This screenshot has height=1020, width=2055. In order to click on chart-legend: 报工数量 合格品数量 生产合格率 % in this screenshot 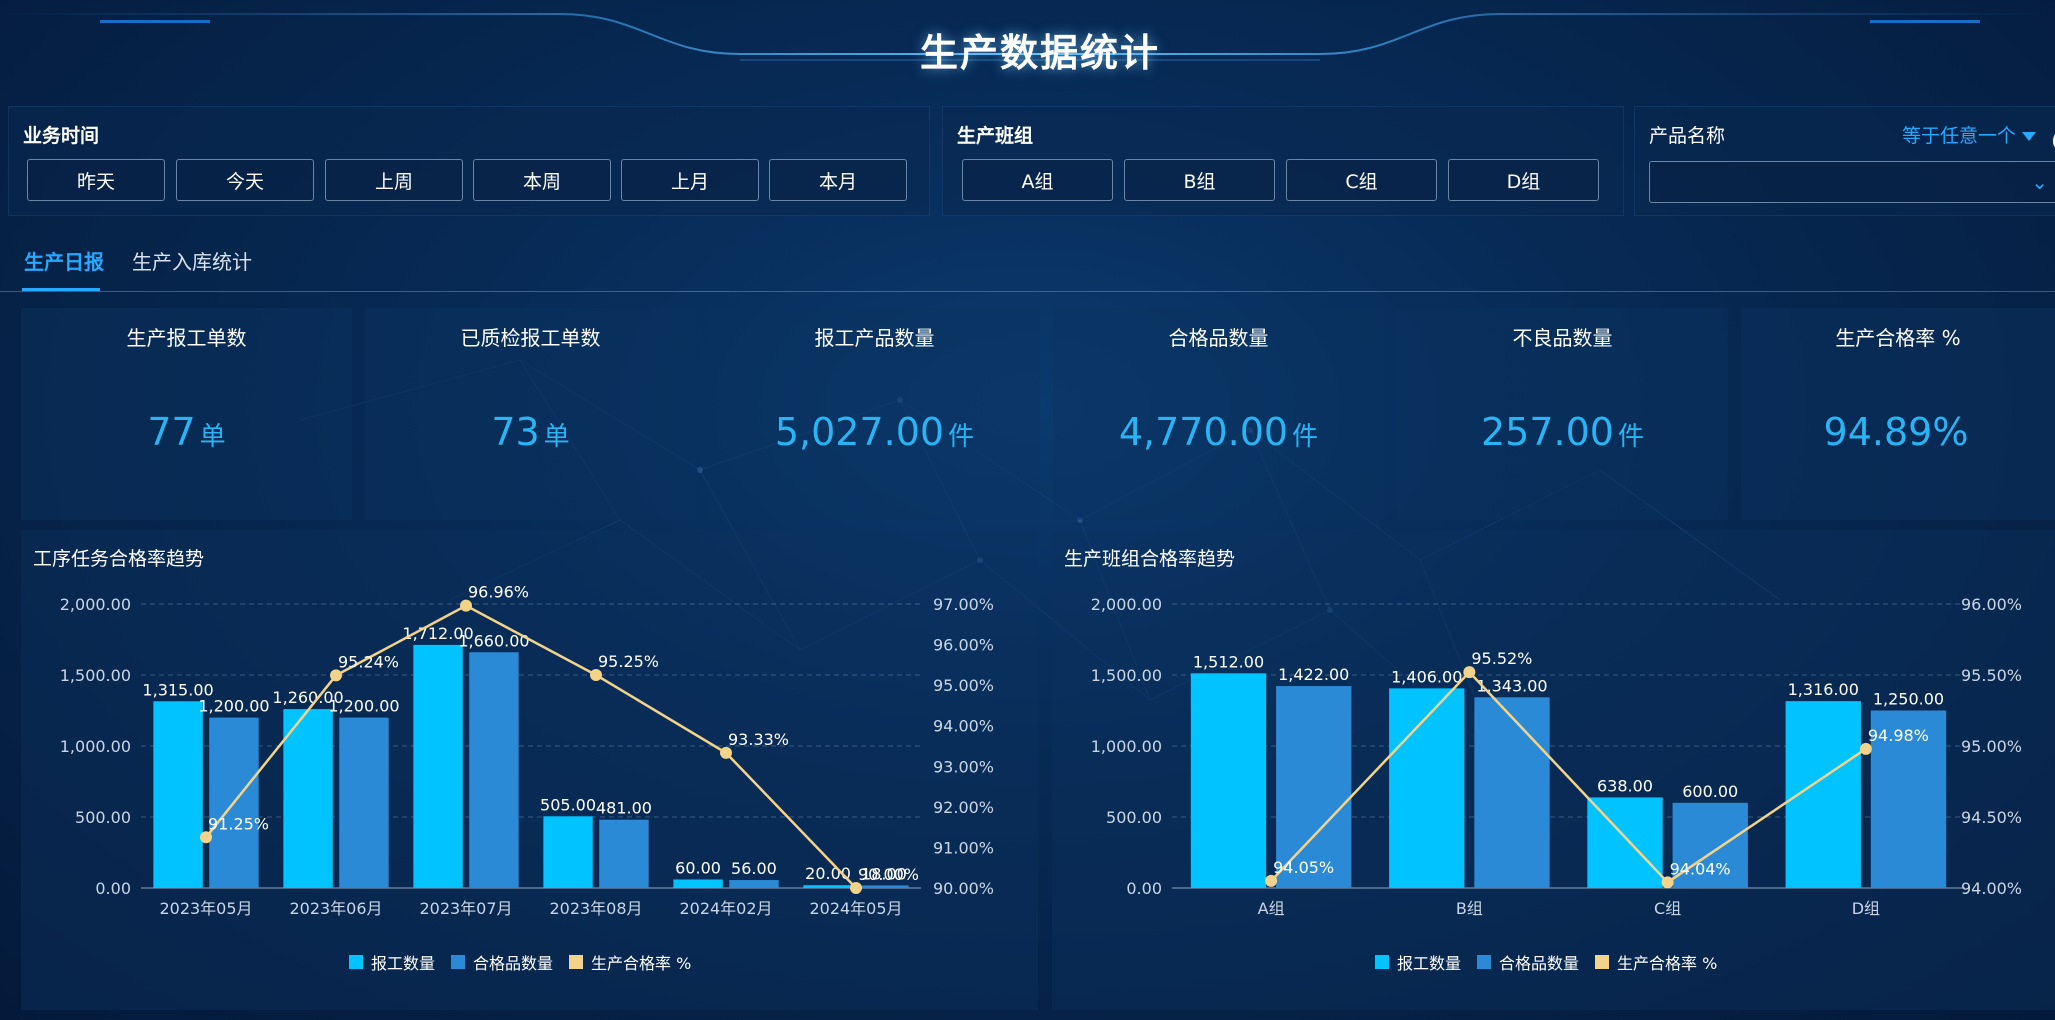, I will do `click(520, 962)`.